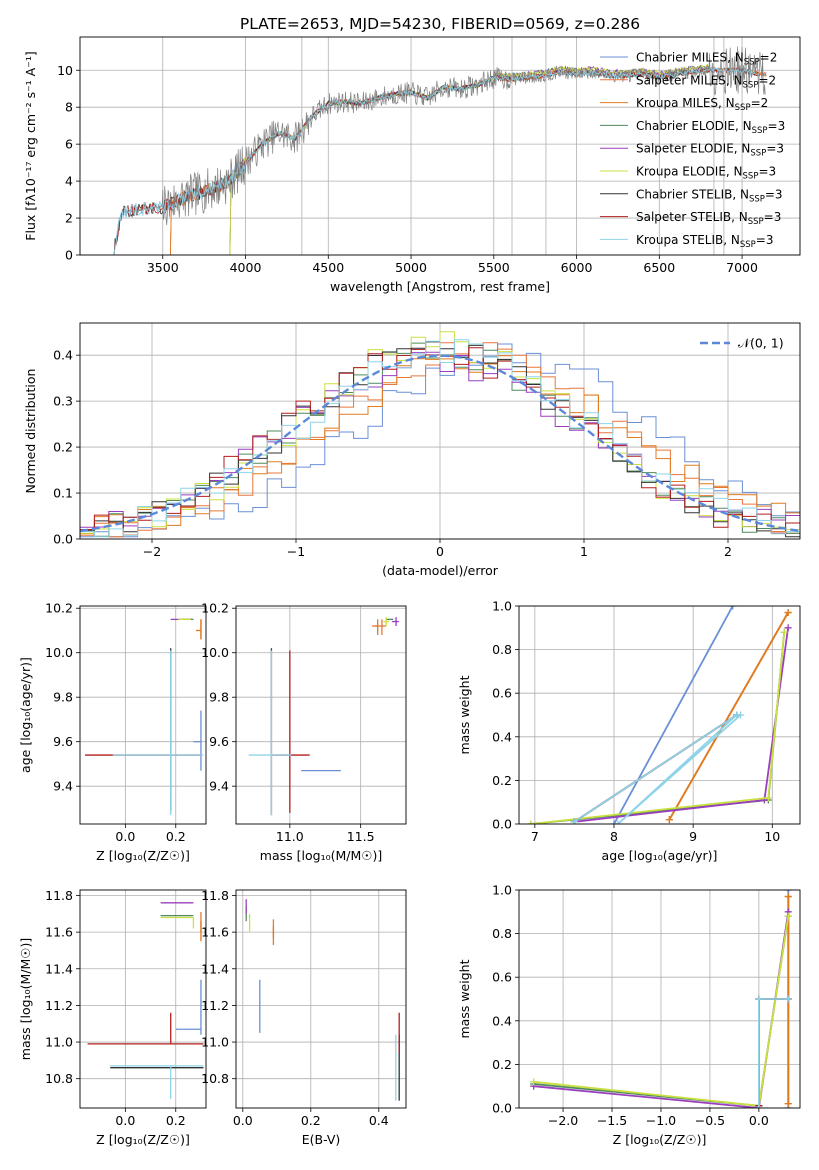 This screenshot has width=819, height=1170. What do you see at coordinates (125, 1120) in the screenshot?
I see `mass_vs_Z-xtick-label: 0.0` at bounding box center [125, 1120].